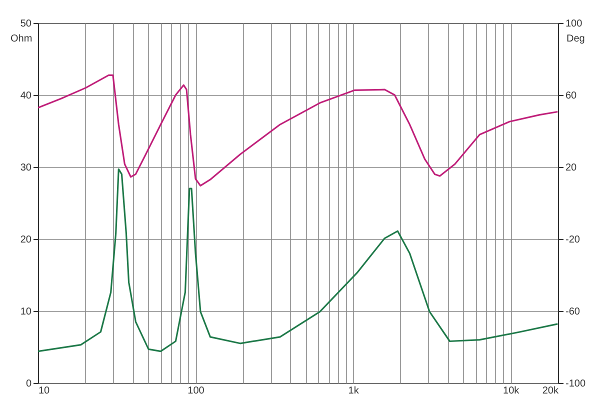 This screenshot has width=600, height=420. What do you see at coordinates (44, 391) in the screenshot?
I see `x-tick-label: 10` at bounding box center [44, 391].